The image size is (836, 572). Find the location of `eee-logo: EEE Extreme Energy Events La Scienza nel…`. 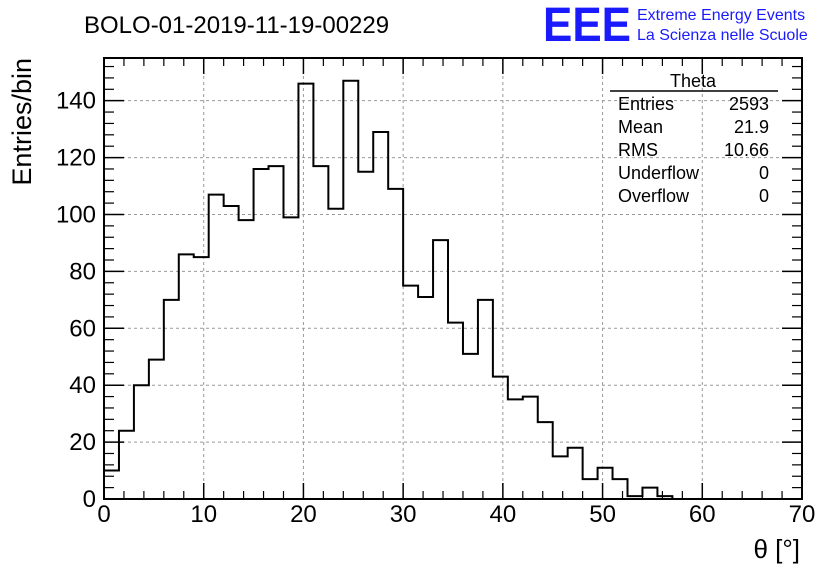

eee-logo: EEE Extreme Energy Events La Scienza nel… is located at coordinates (675, 26).